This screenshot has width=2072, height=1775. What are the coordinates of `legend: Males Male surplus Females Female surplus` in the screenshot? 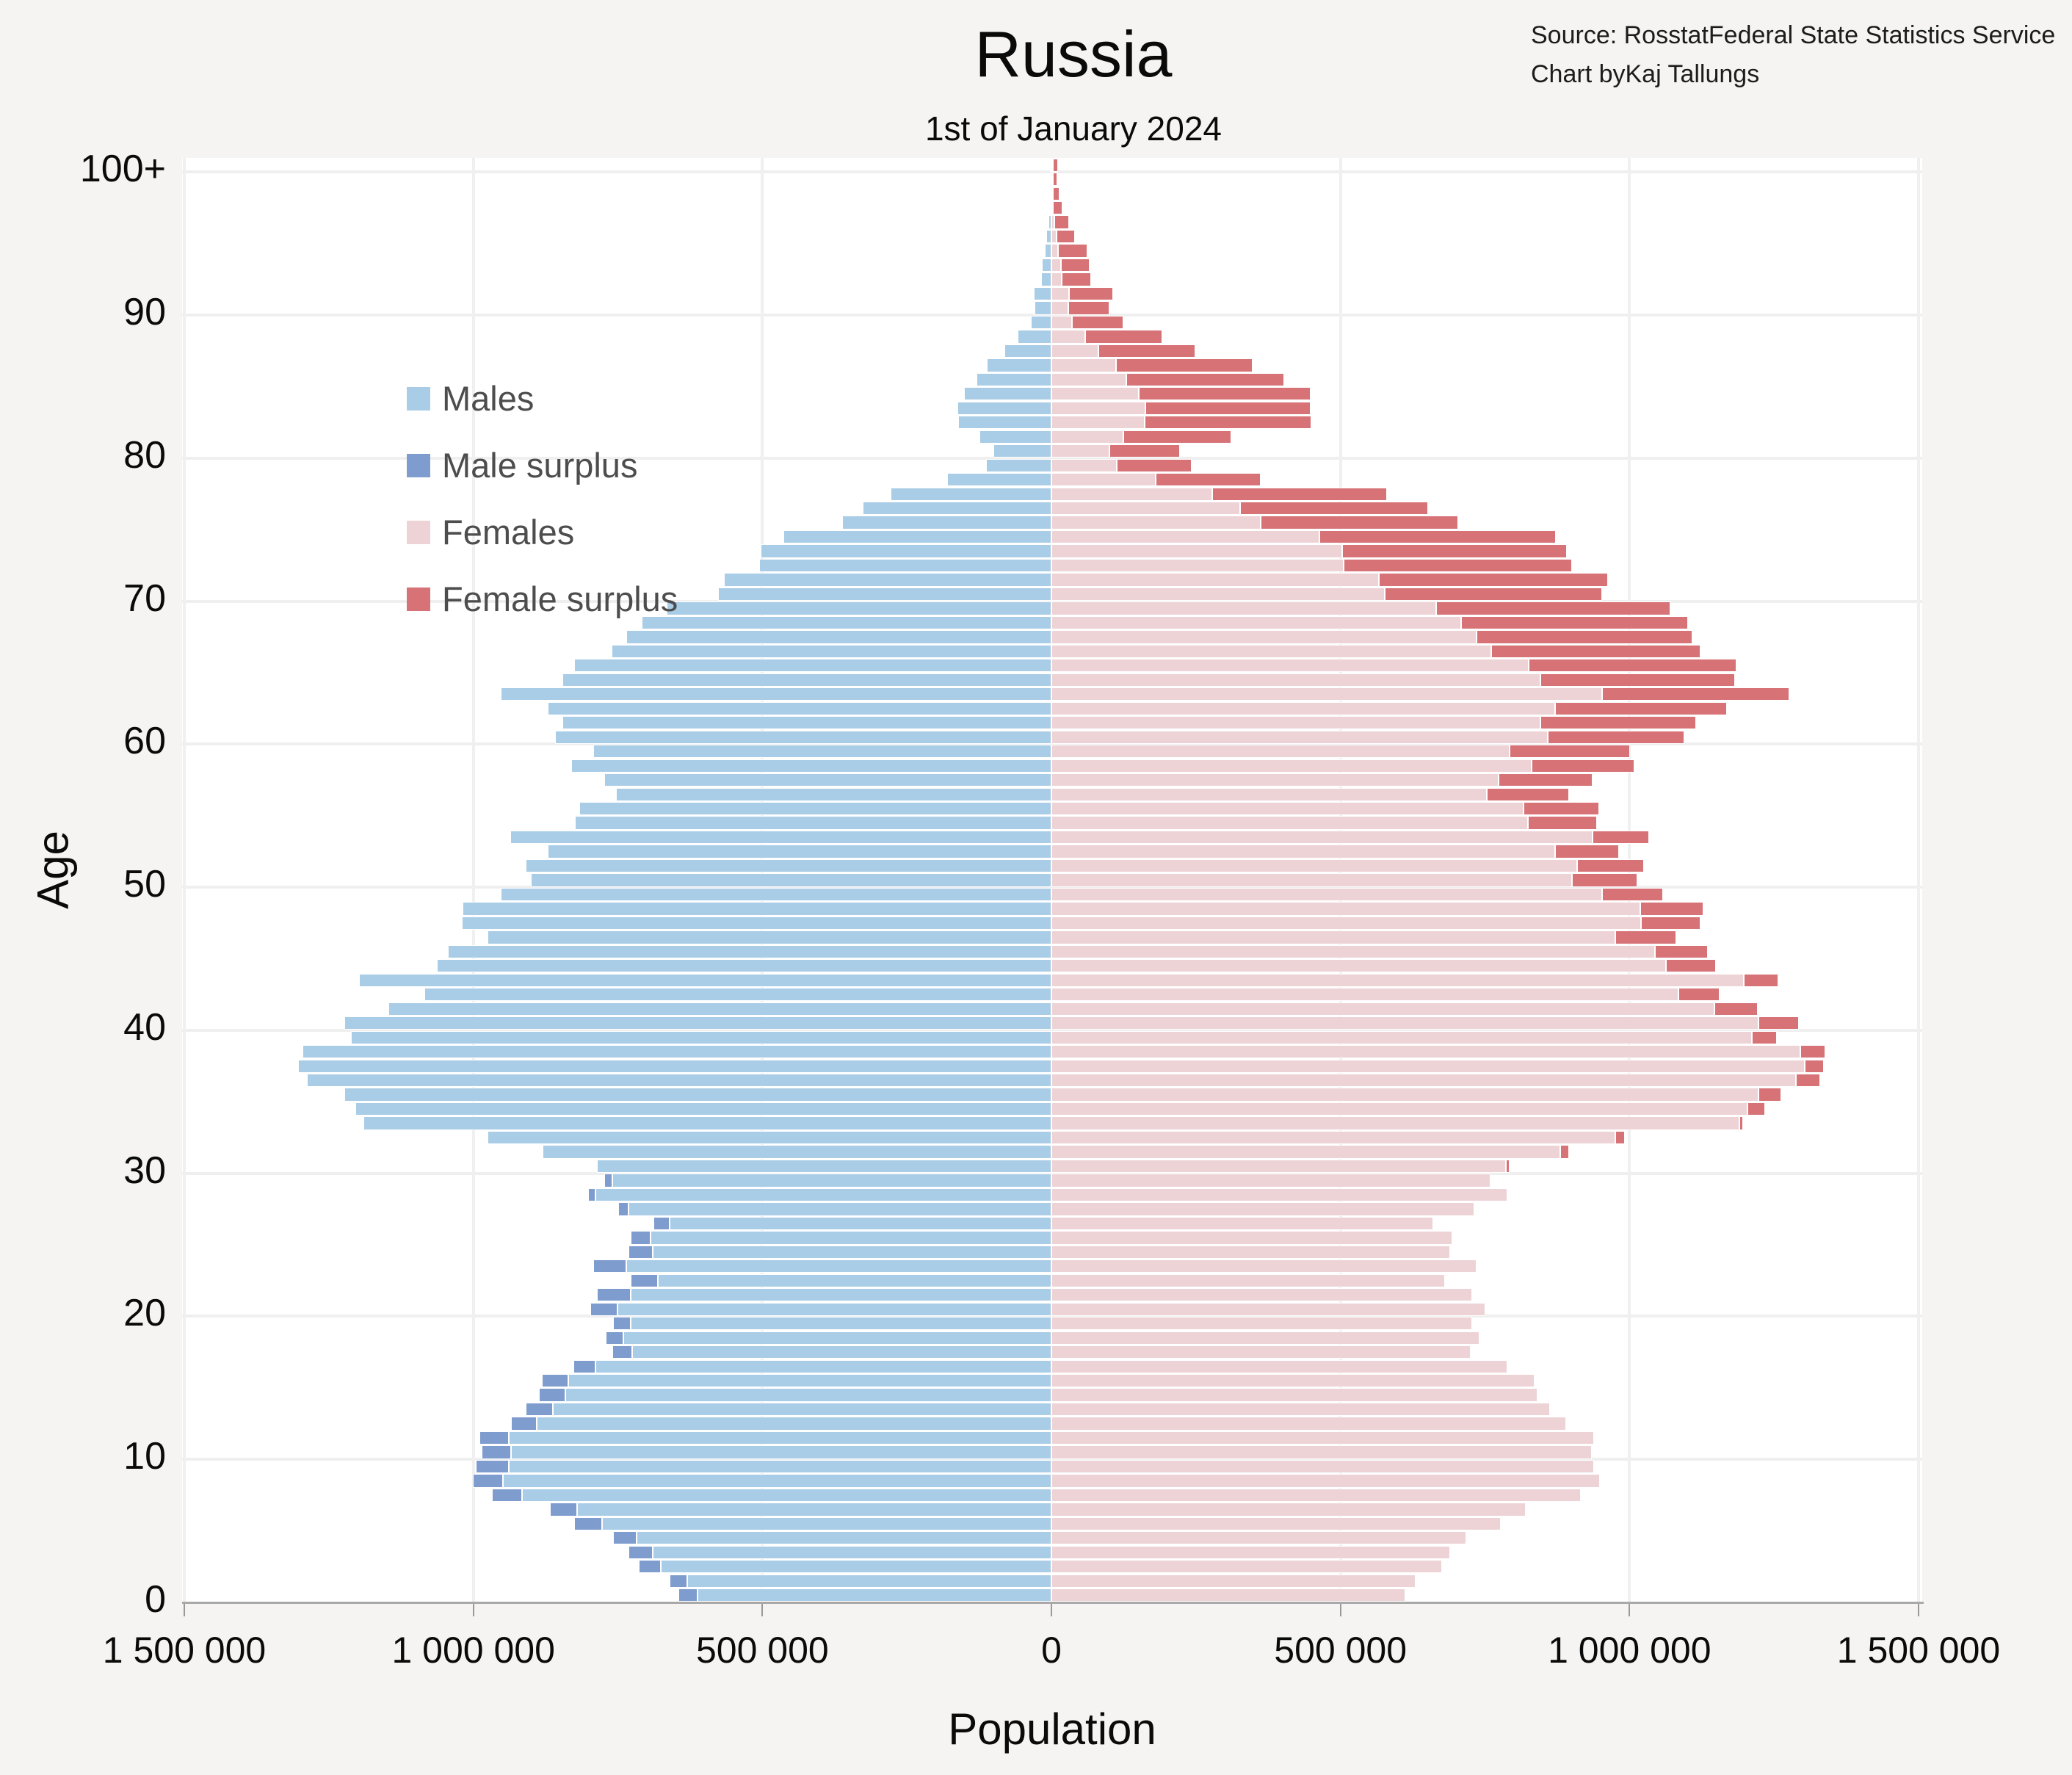 It's located at (542, 498).